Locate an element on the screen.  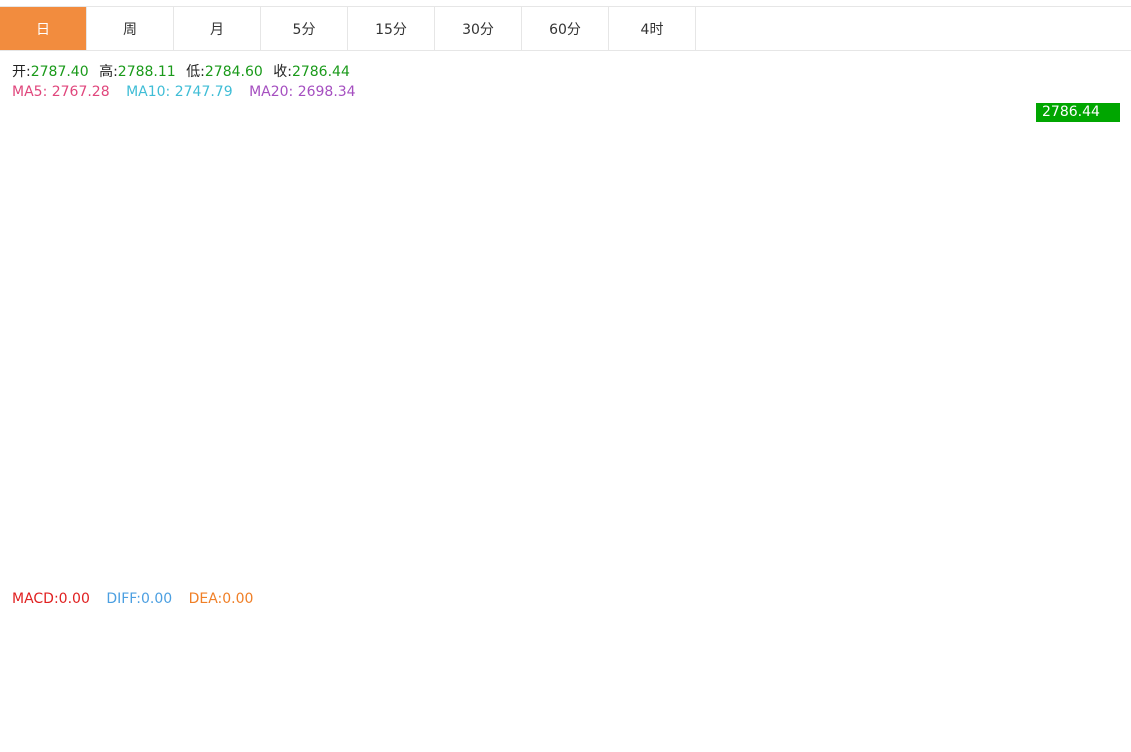
macd-y-tick-label: 10.04 is located at coordinates (1059, 623).